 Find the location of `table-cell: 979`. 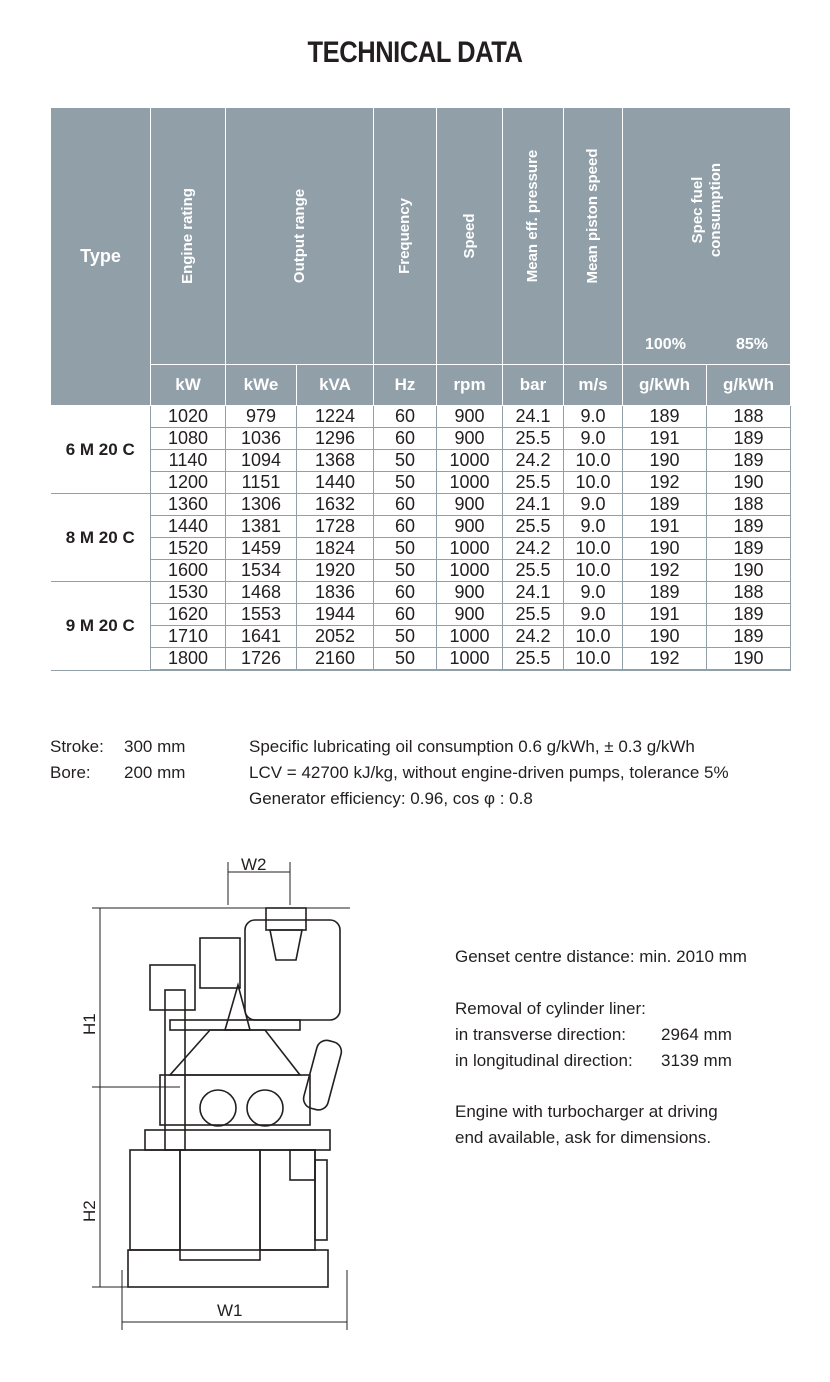

table-cell: 979 is located at coordinates (261, 416).